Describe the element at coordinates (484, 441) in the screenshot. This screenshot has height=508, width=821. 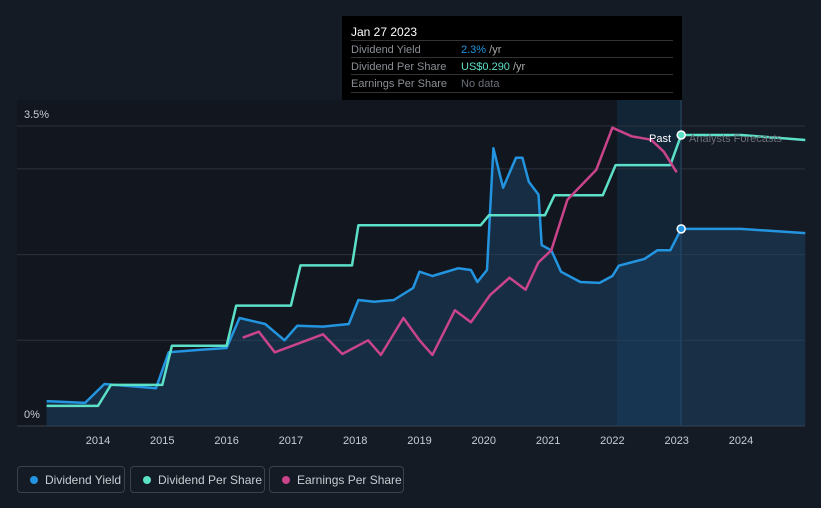
I see `x-tick-label: 2020` at that location.